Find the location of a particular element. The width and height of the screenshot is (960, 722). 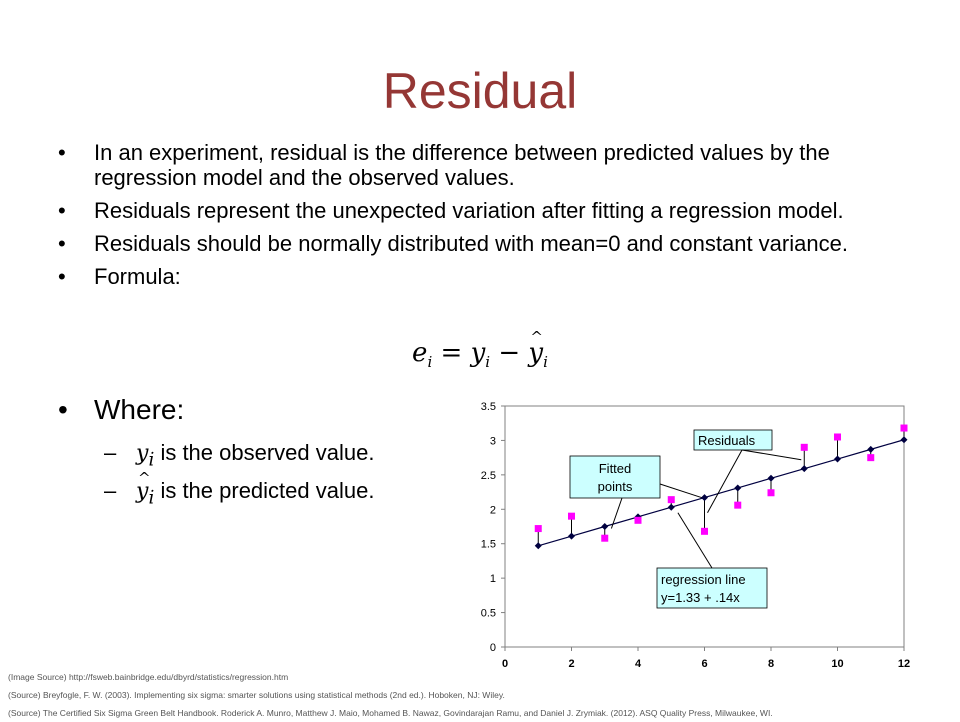

definition-text: is the observed value. is located at coordinates (267, 452).